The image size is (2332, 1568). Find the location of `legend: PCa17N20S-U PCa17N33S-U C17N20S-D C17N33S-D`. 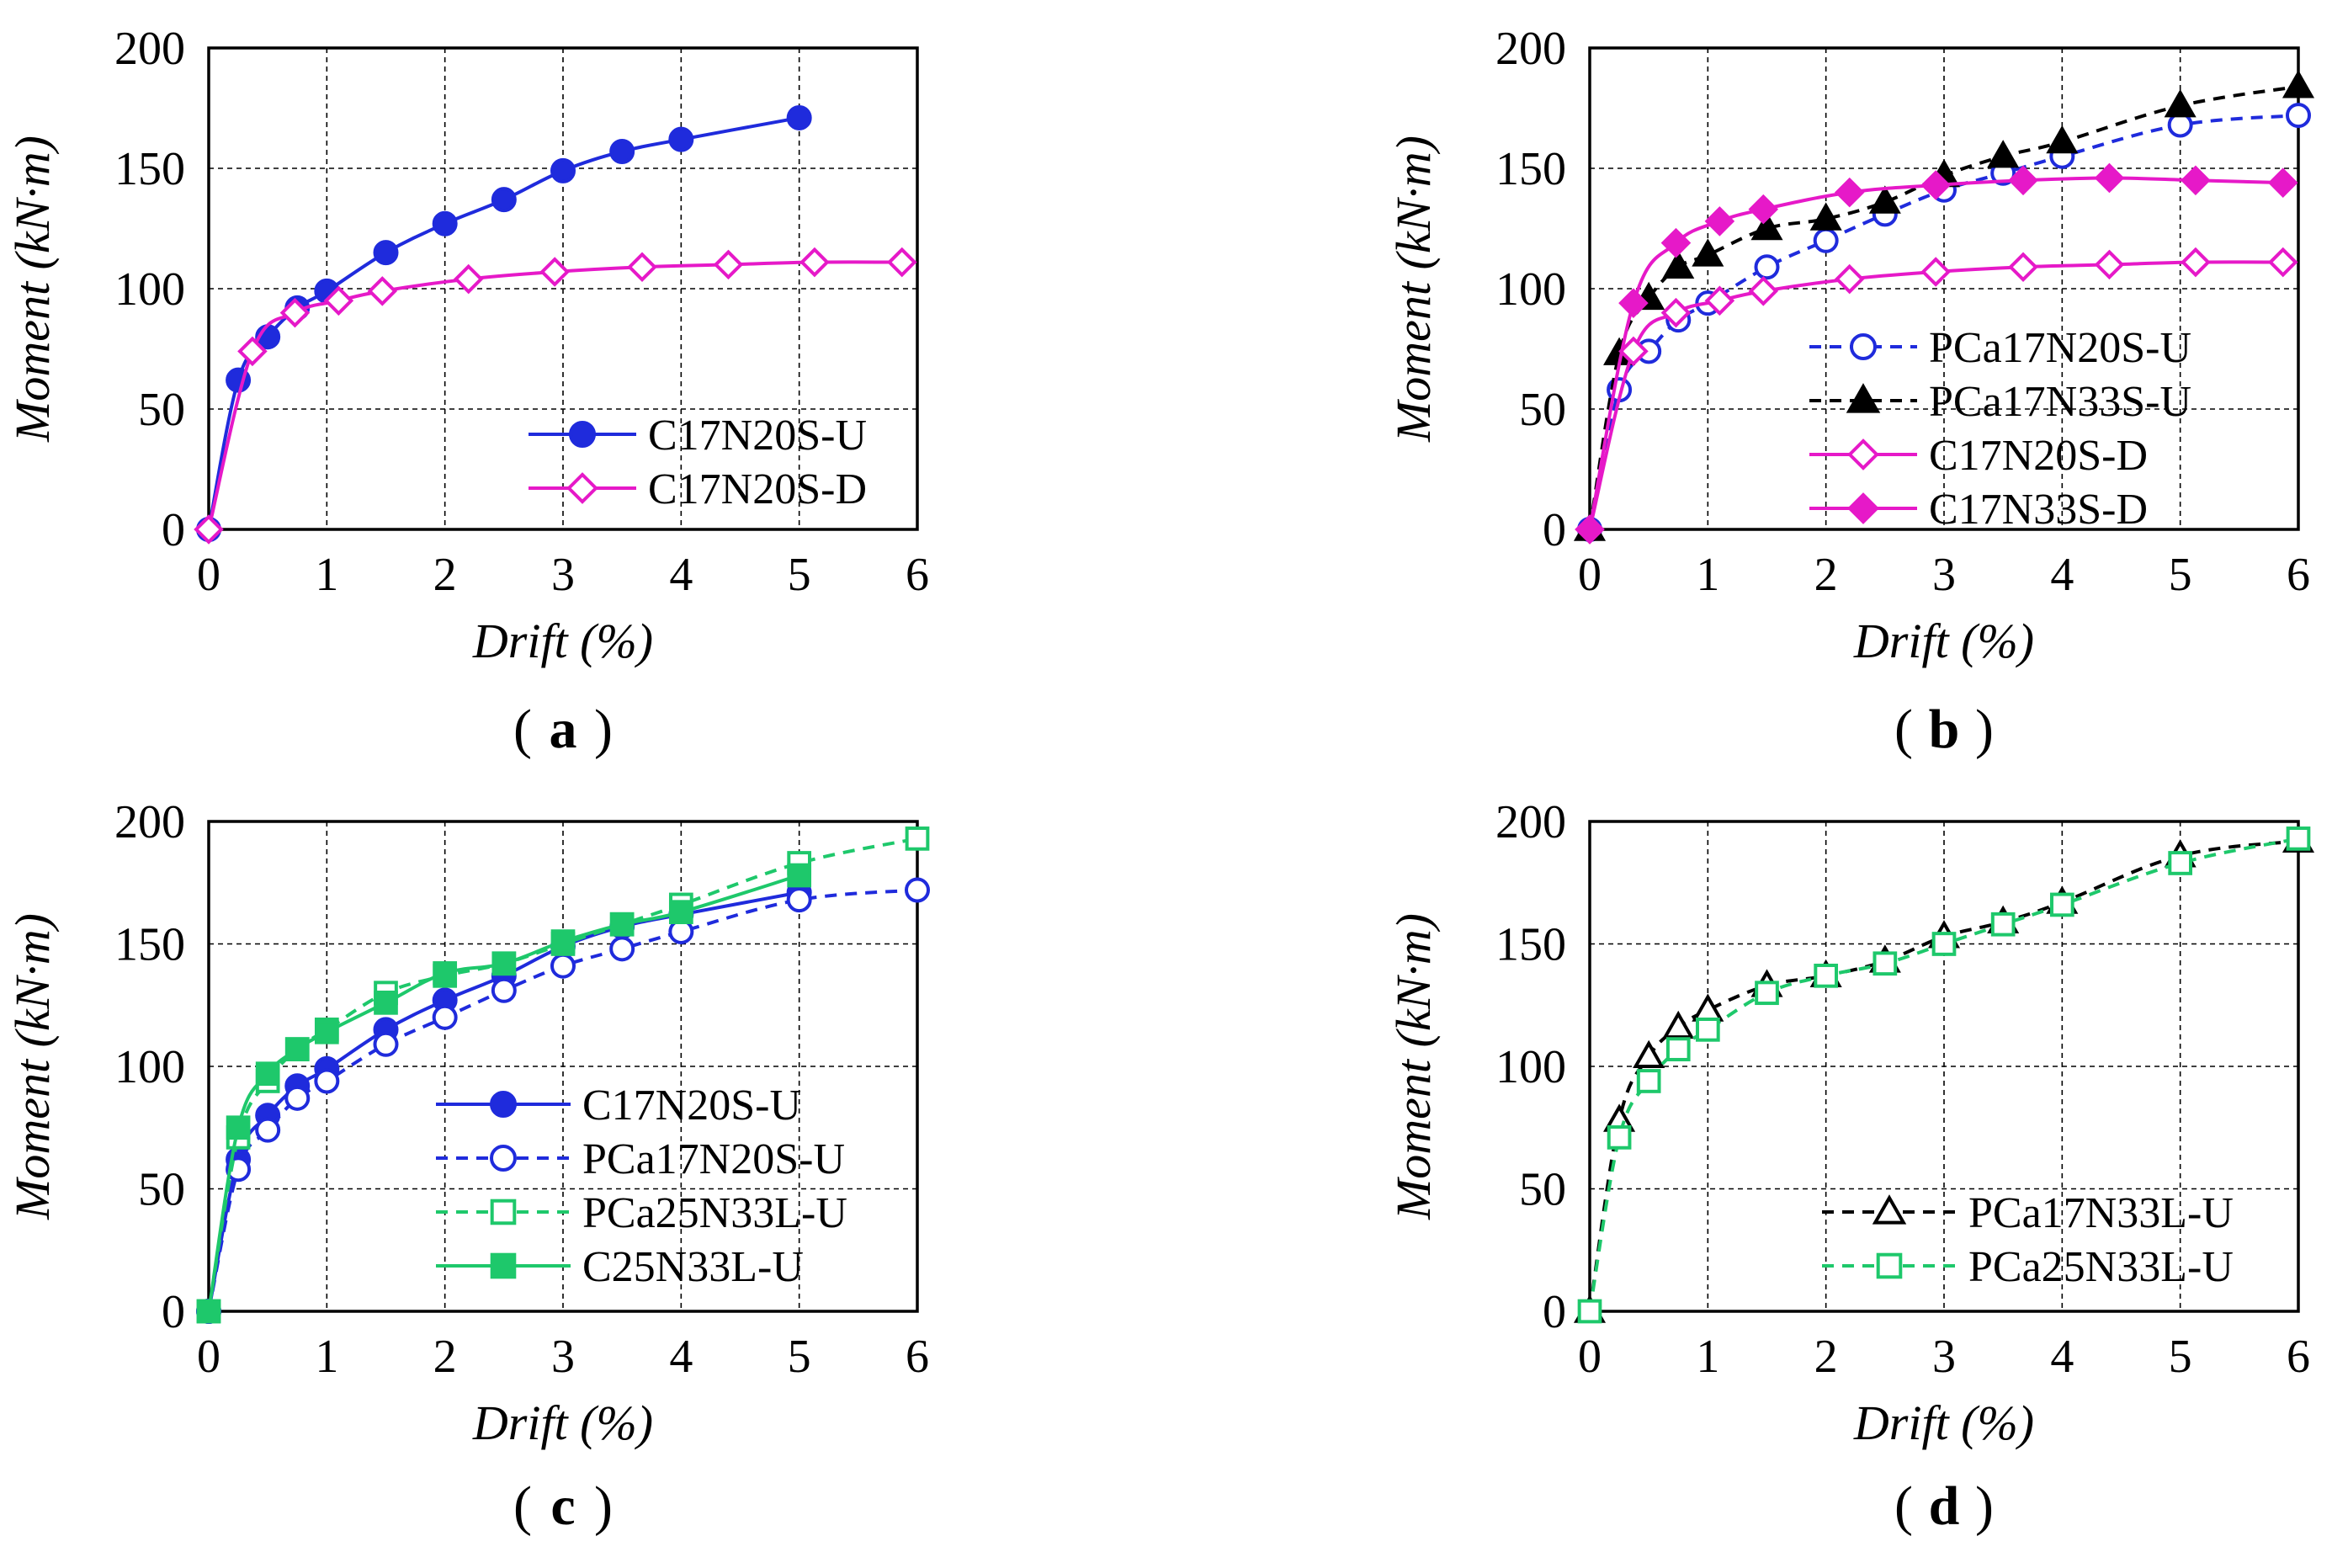

legend: PCa17N20S-U PCa17N33S-U C17N20S-D C17N33S-D is located at coordinates (2000, 429).